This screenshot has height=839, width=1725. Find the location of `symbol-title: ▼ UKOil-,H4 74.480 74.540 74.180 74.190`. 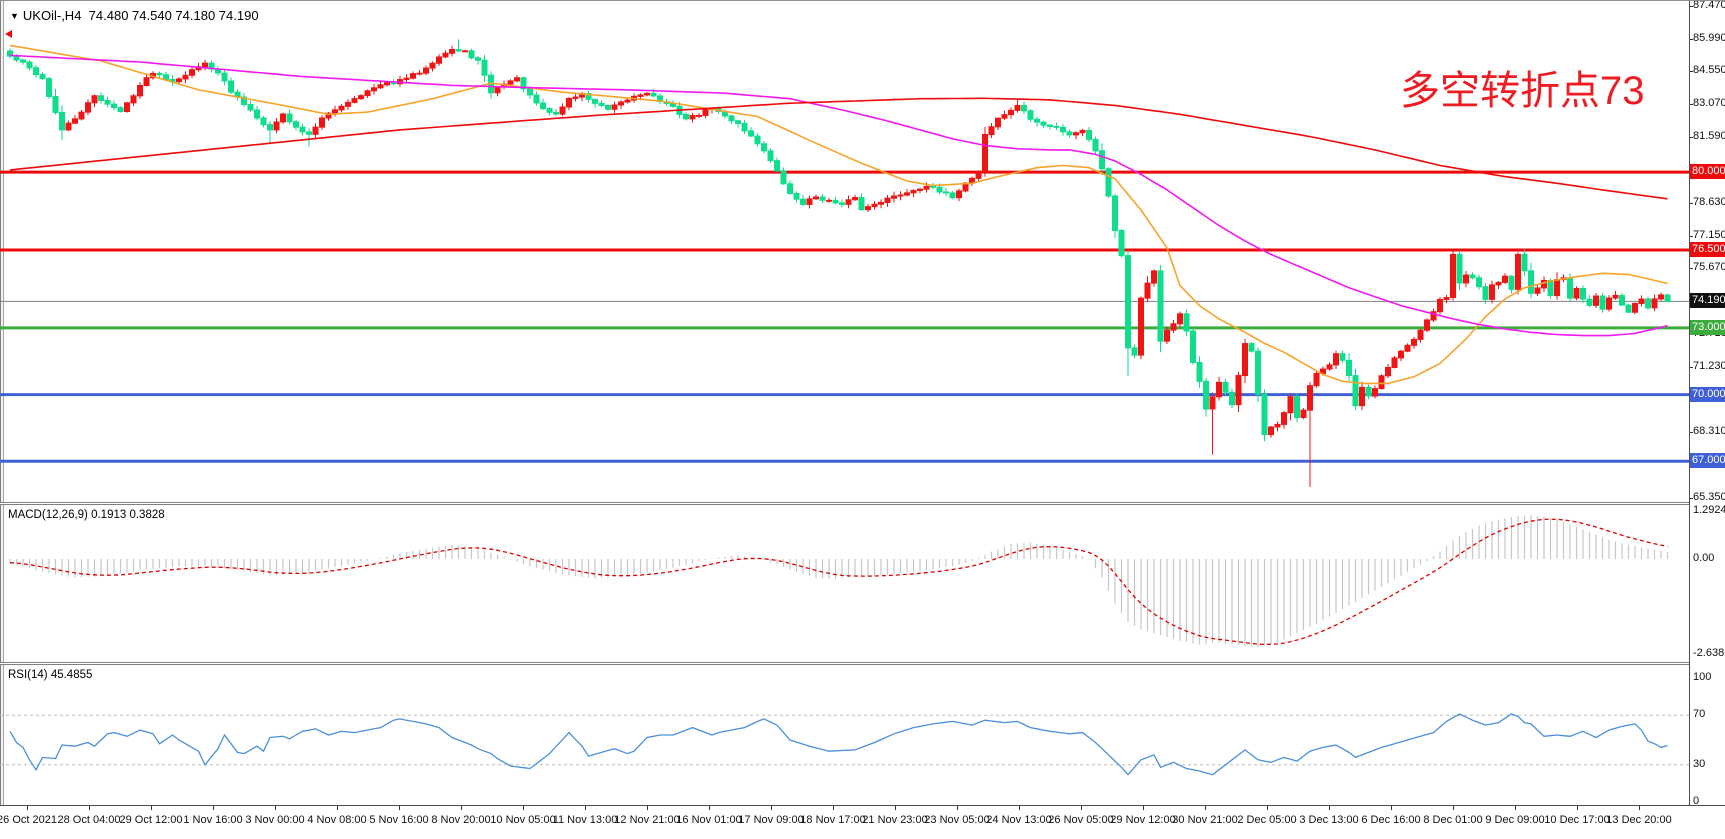

symbol-title: ▼ UKOil-,H4 74.480 74.540 74.180 74.190 is located at coordinates (134, 15).